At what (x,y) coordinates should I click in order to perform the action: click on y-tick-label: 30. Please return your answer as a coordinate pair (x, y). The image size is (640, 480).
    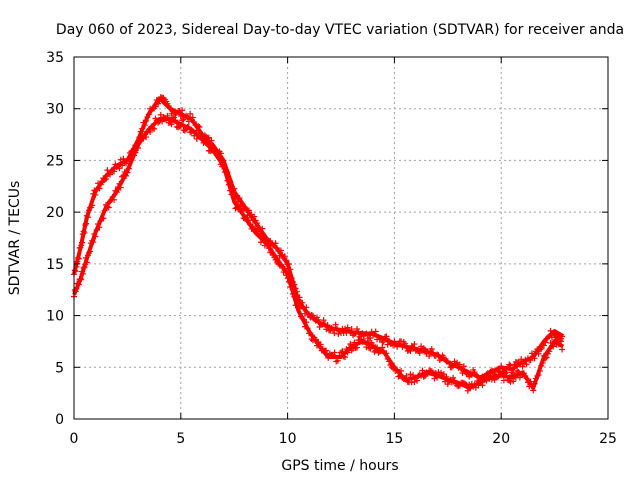
    Looking at the image, I should click on (55, 110).